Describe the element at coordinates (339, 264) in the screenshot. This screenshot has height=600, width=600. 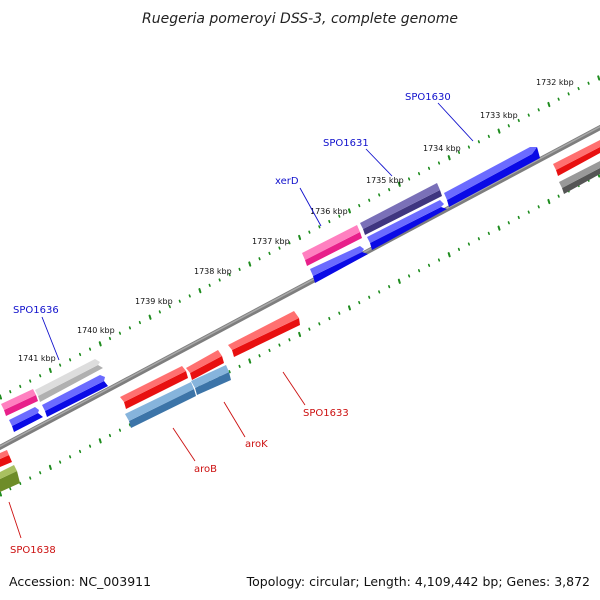
I see `gene-upstream-blue` at that location.